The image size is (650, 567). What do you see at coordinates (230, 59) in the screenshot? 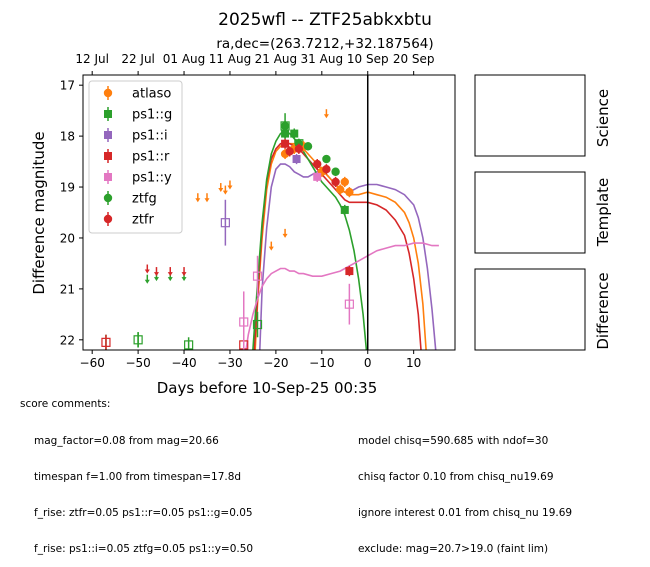
I see `top-tick-label: 11 Aug` at bounding box center [230, 59].